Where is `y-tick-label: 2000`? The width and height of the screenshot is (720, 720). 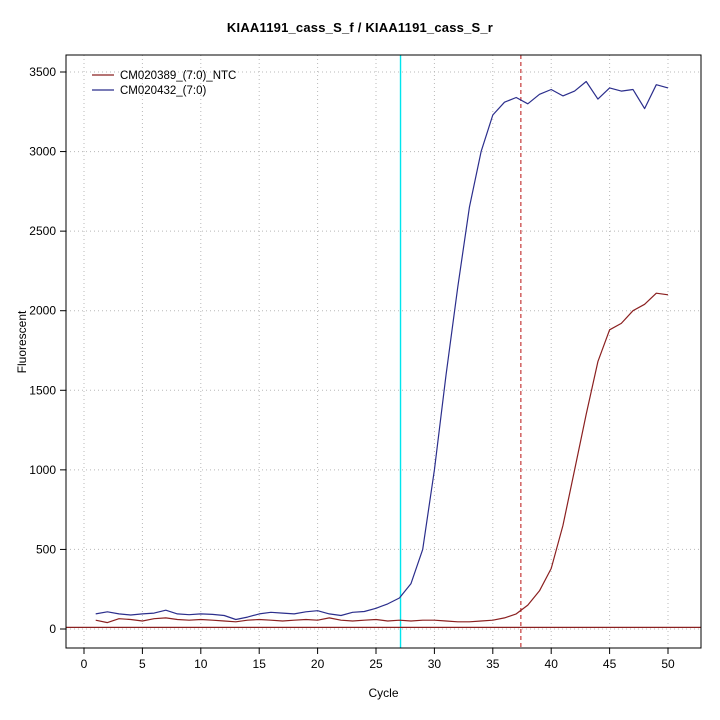
y-tick-label: 2000 is located at coordinates (42, 311).